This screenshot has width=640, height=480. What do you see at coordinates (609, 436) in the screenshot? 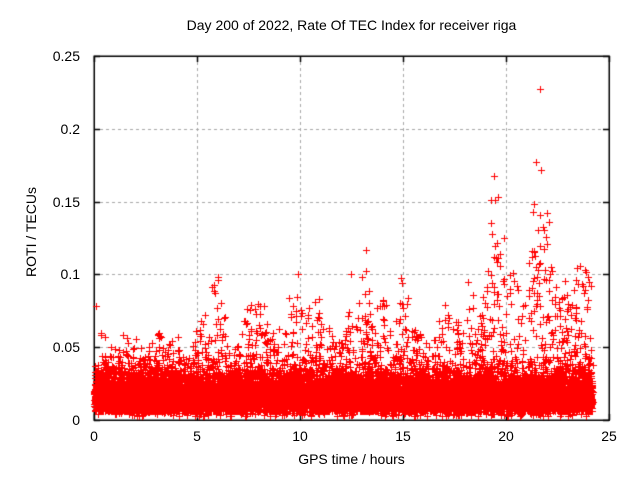
I see `x-tick-label: 25` at bounding box center [609, 436].